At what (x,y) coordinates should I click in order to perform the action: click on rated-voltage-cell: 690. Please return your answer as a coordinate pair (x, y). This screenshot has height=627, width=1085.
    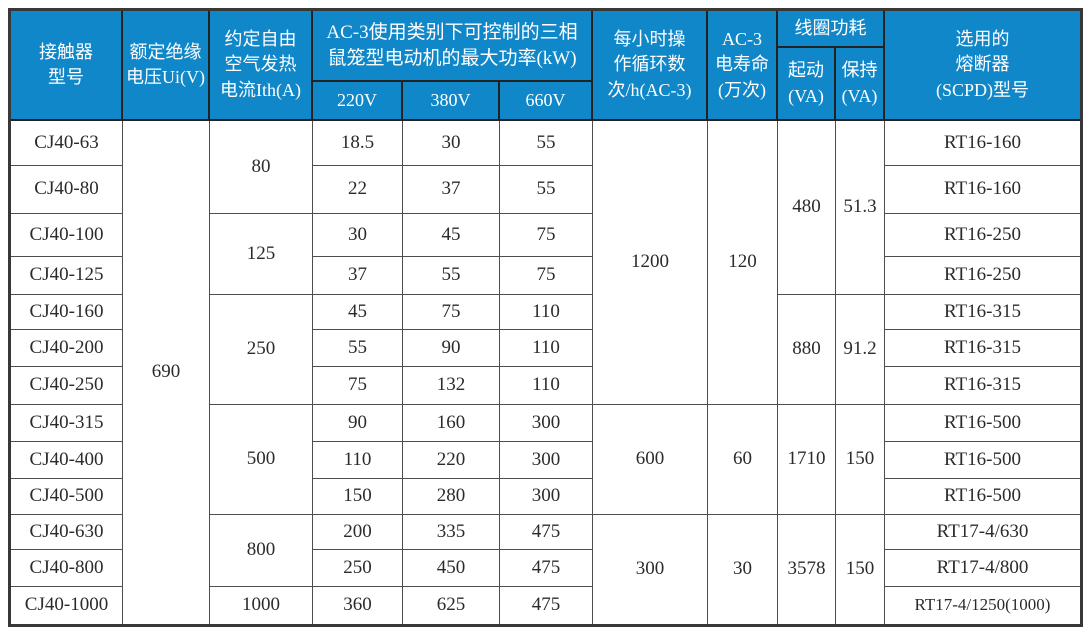
    Looking at the image, I should click on (166, 372).